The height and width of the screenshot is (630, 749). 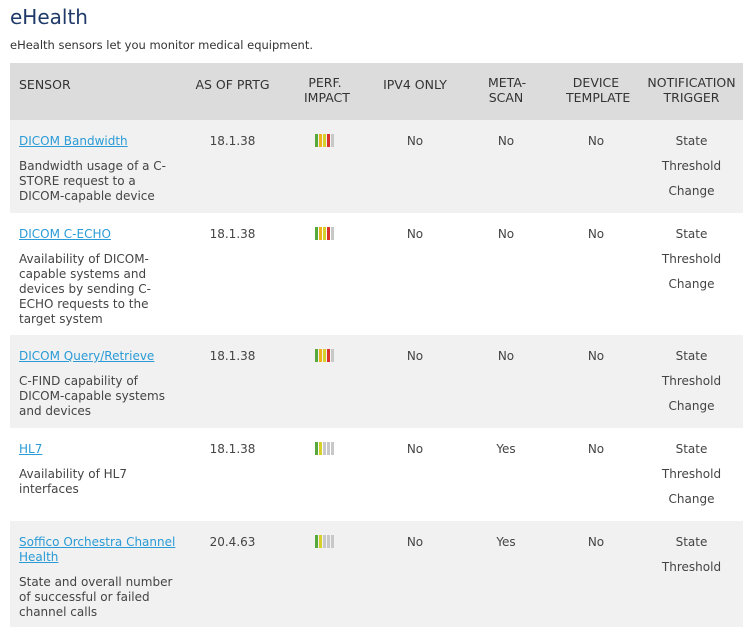 What do you see at coordinates (232, 574) in the screenshot?
I see `version-cell: 20.4.63` at bounding box center [232, 574].